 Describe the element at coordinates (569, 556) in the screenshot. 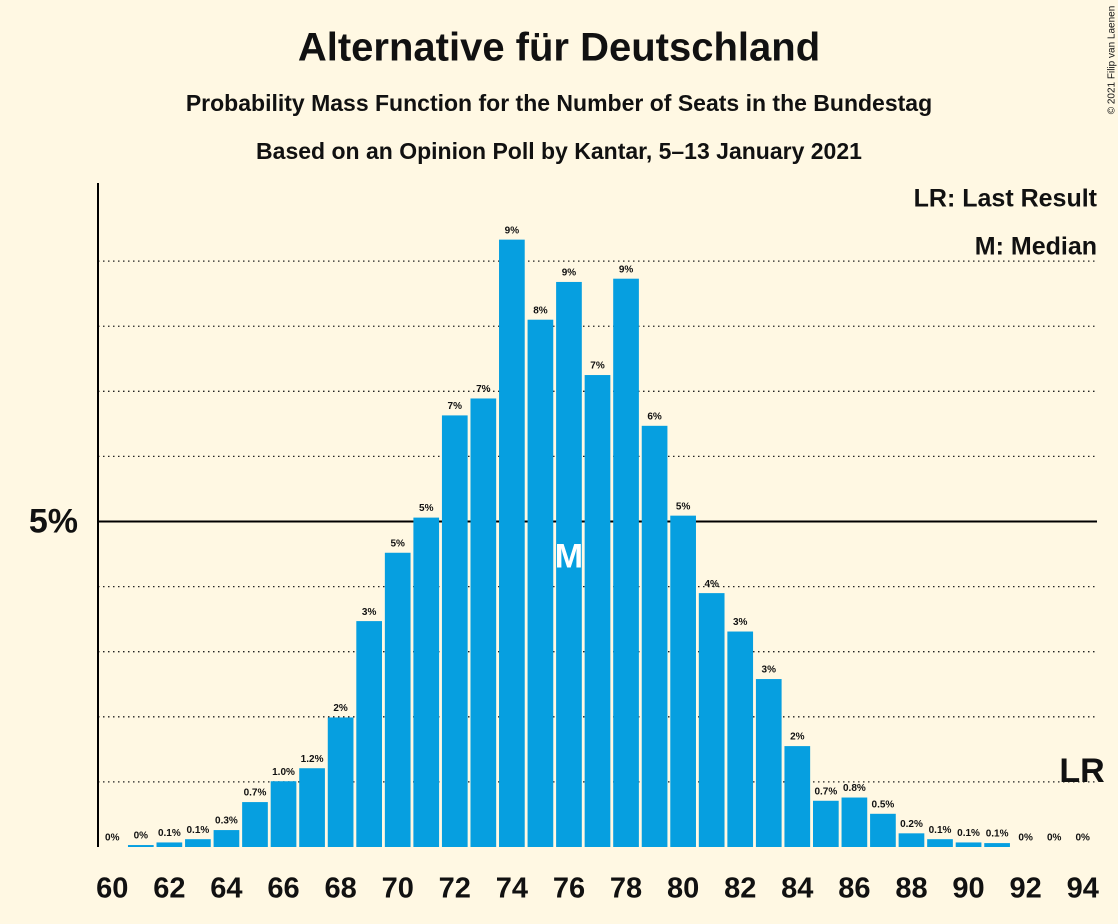

I see `median-marker: M` at that location.